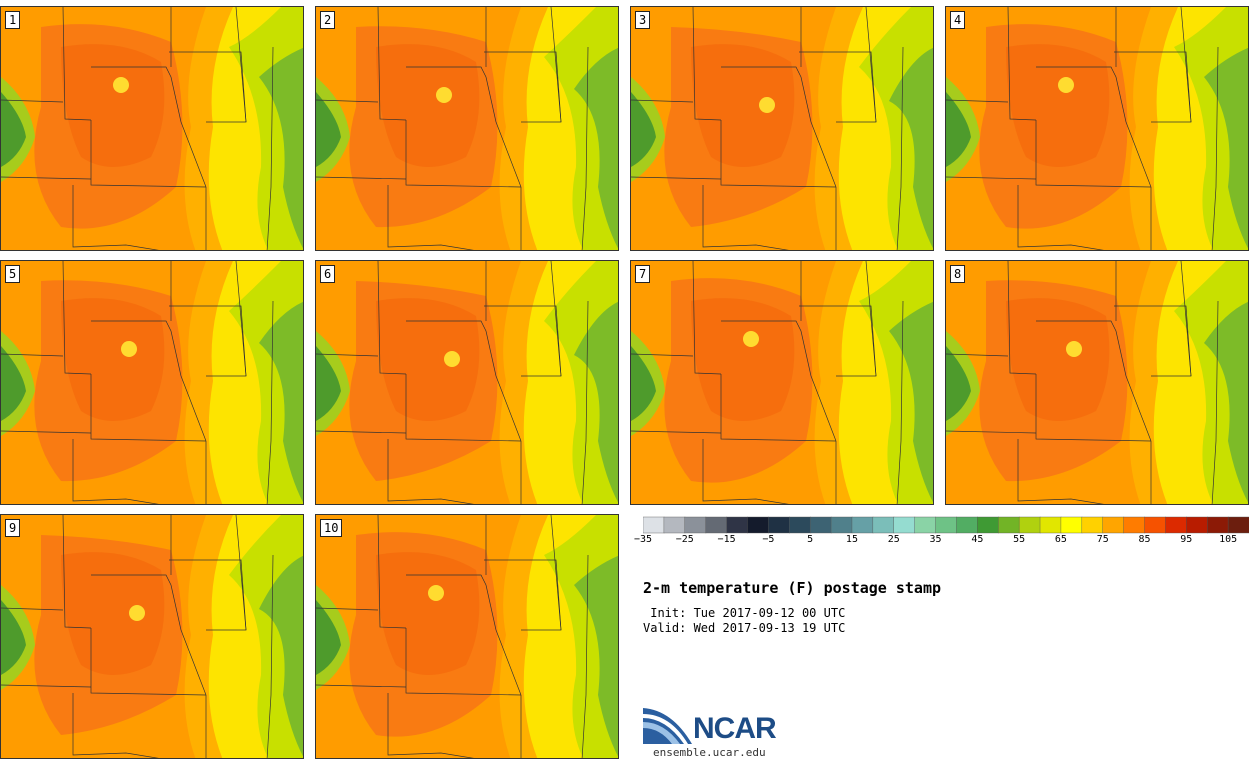 This screenshot has width=1260, height=761. I want to click on ensemble-member-panel-6: 6, so click(467, 382).